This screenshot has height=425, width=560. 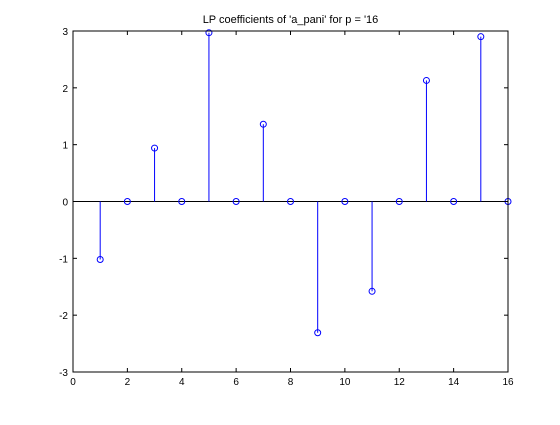 I want to click on chart-title: LP coefficients of 'a_pani' for p = '16, so click(x=291, y=20).